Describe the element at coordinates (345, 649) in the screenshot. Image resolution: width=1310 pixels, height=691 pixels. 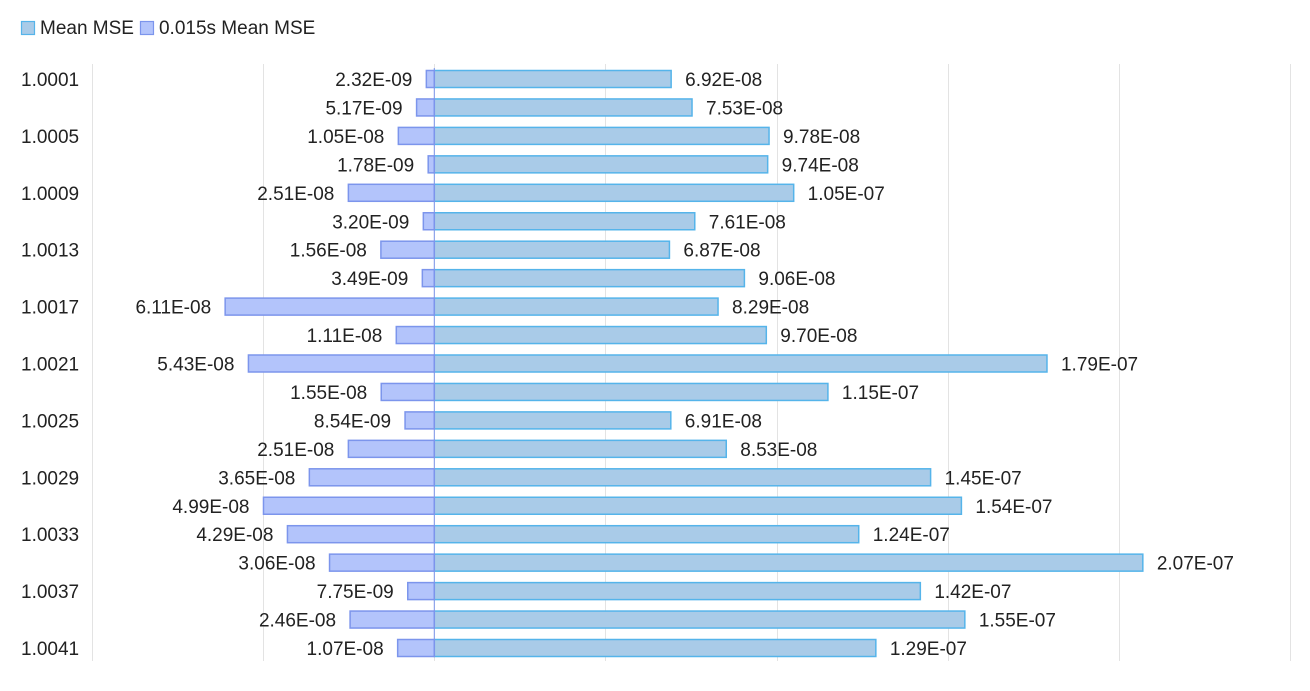
I see `data-label-0015s-mean-mse: 1.07E-08` at that location.